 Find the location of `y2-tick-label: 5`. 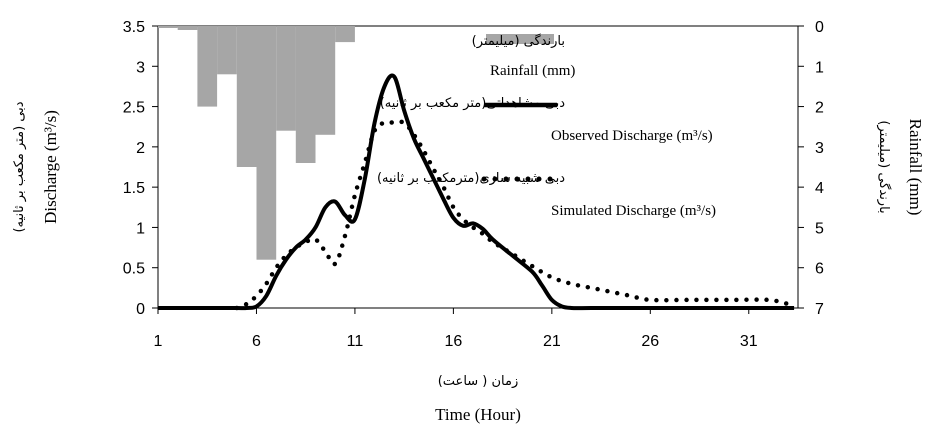

y2-tick-label: 5 is located at coordinates (819, 228).